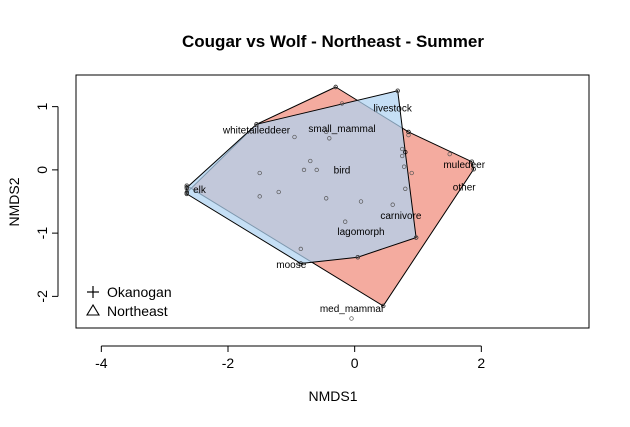 The image size is (630, 427). What do you see at coordinates (393, 109) in the screenshot?
I see `species-label-livestock: livestock` at bounding box center [393, 109].